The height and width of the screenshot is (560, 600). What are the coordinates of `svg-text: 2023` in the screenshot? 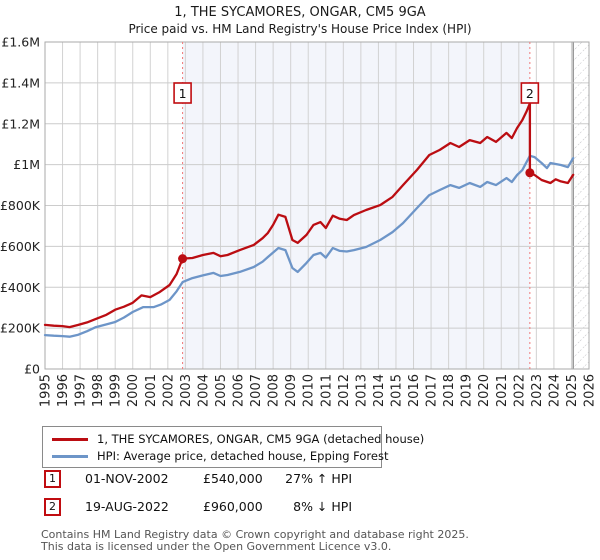 It's located at (537, 390).